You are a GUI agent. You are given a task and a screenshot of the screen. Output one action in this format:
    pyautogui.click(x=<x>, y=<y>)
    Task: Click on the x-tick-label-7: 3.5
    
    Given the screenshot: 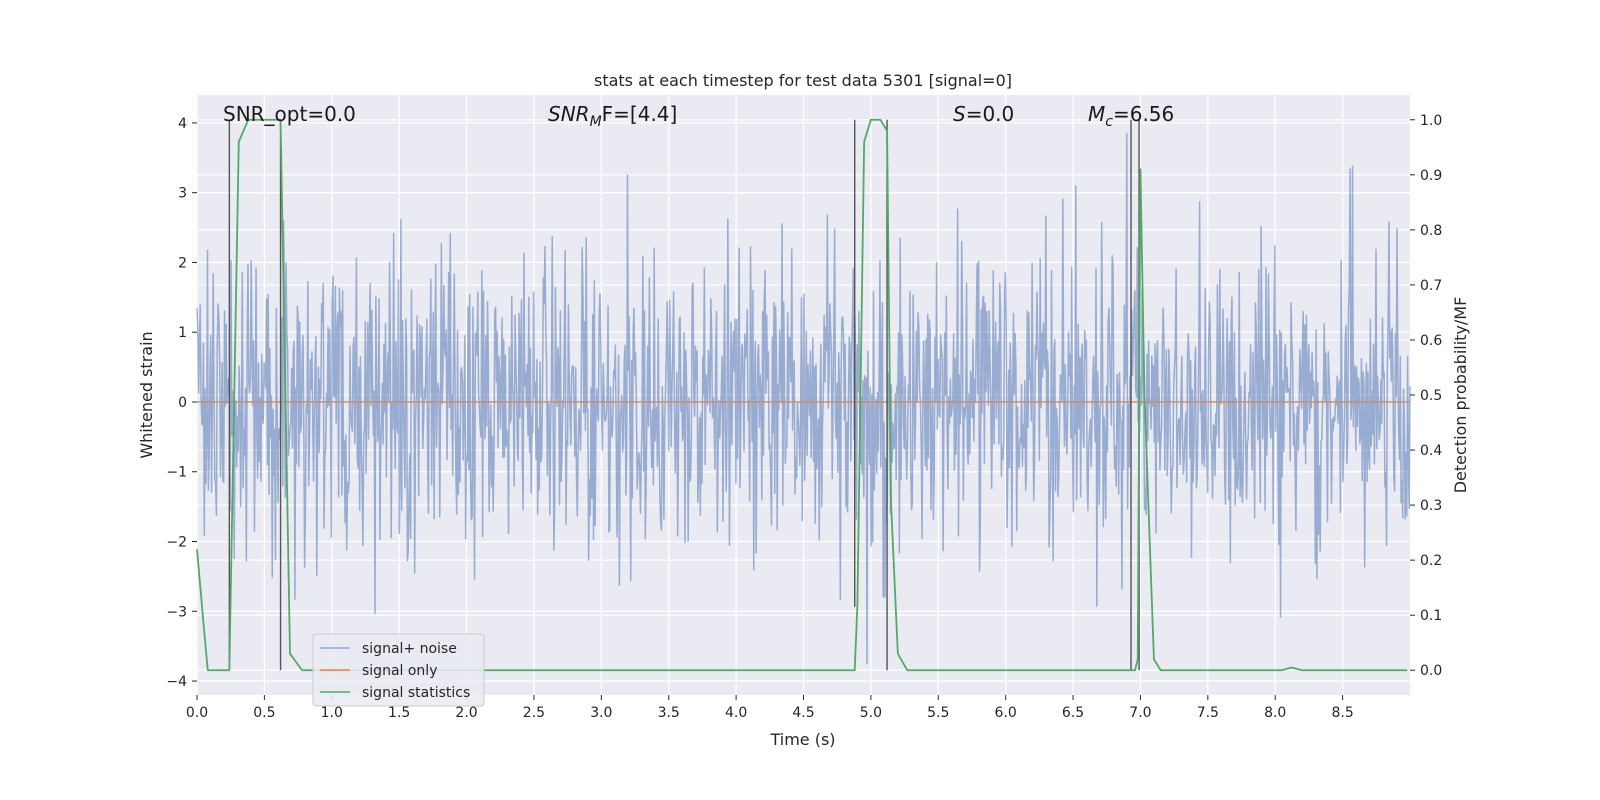 What is the action you would take?
    pyautogui.click(x=669, y=713)
    